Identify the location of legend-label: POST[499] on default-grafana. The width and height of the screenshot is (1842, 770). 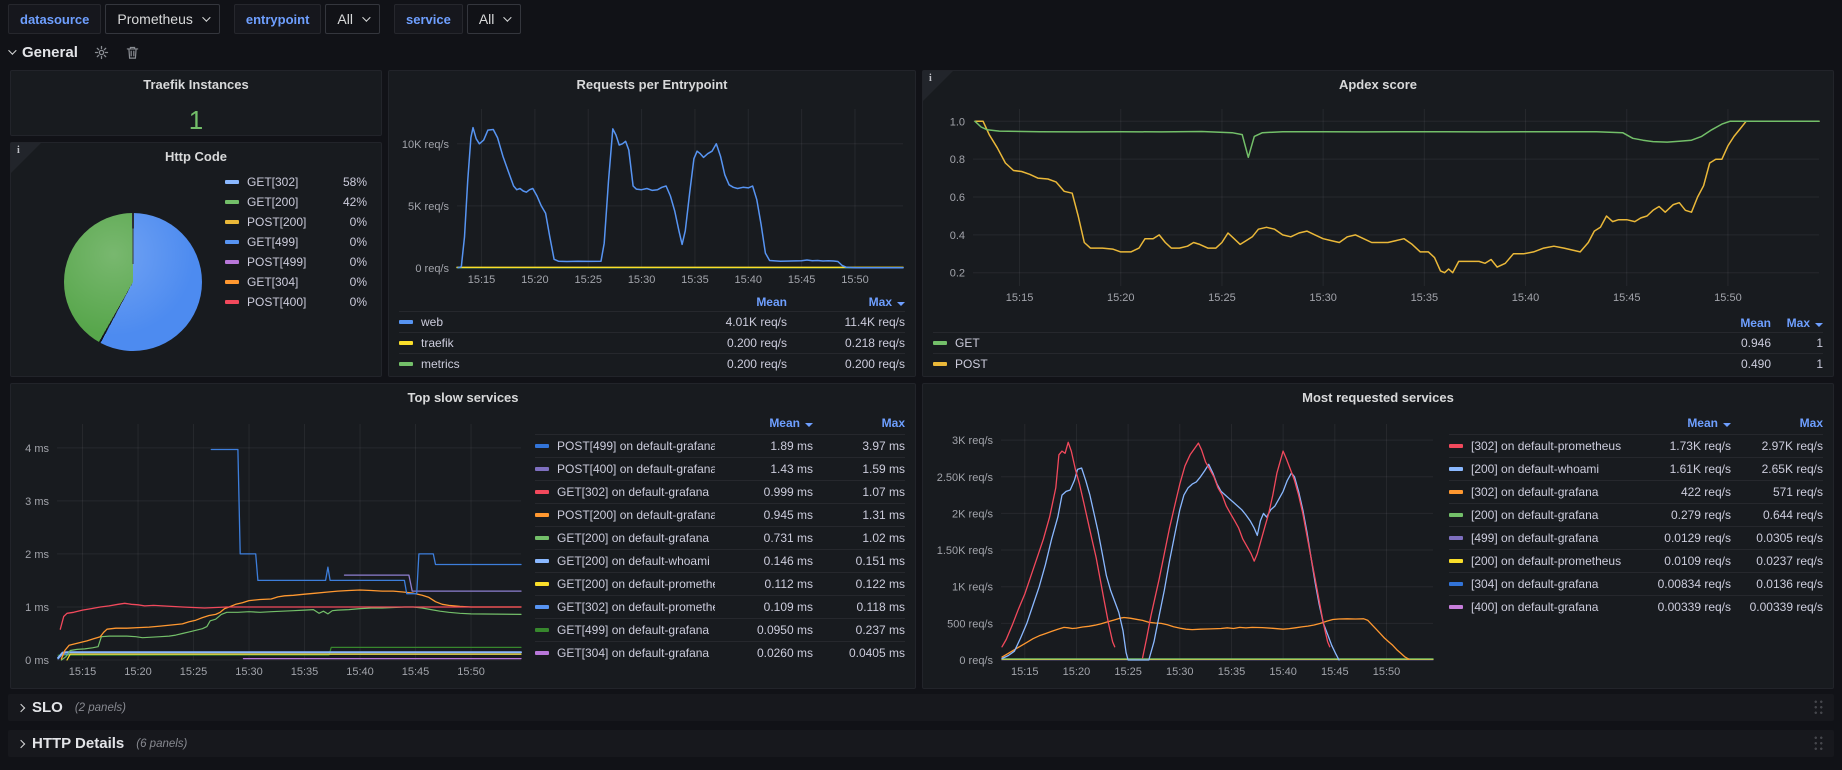
(625, 446).